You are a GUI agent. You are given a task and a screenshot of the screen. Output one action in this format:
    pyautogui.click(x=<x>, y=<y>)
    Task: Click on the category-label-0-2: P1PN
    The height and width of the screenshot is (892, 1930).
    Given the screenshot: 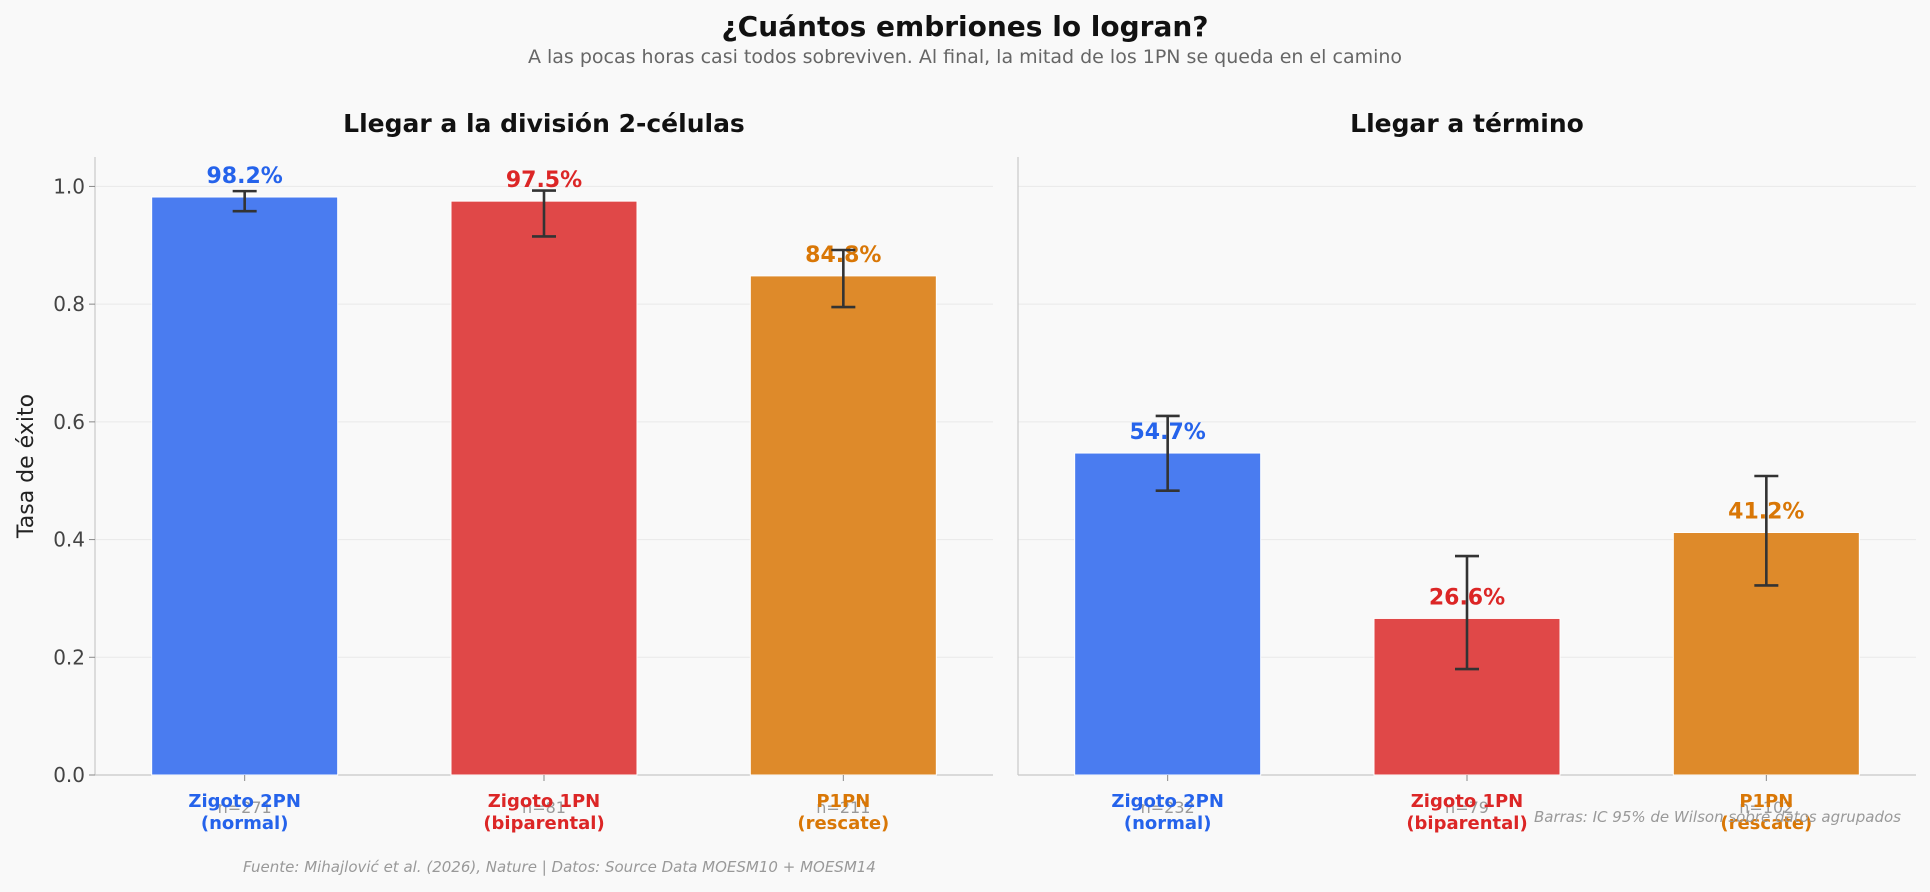 What is the action you would take?
    pyautogui.click(x=843, y=801)
    